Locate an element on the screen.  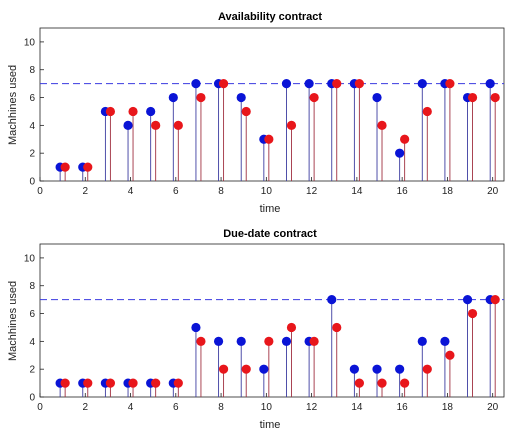
y-tick-label: 6 is located at coordinates (32, 314).